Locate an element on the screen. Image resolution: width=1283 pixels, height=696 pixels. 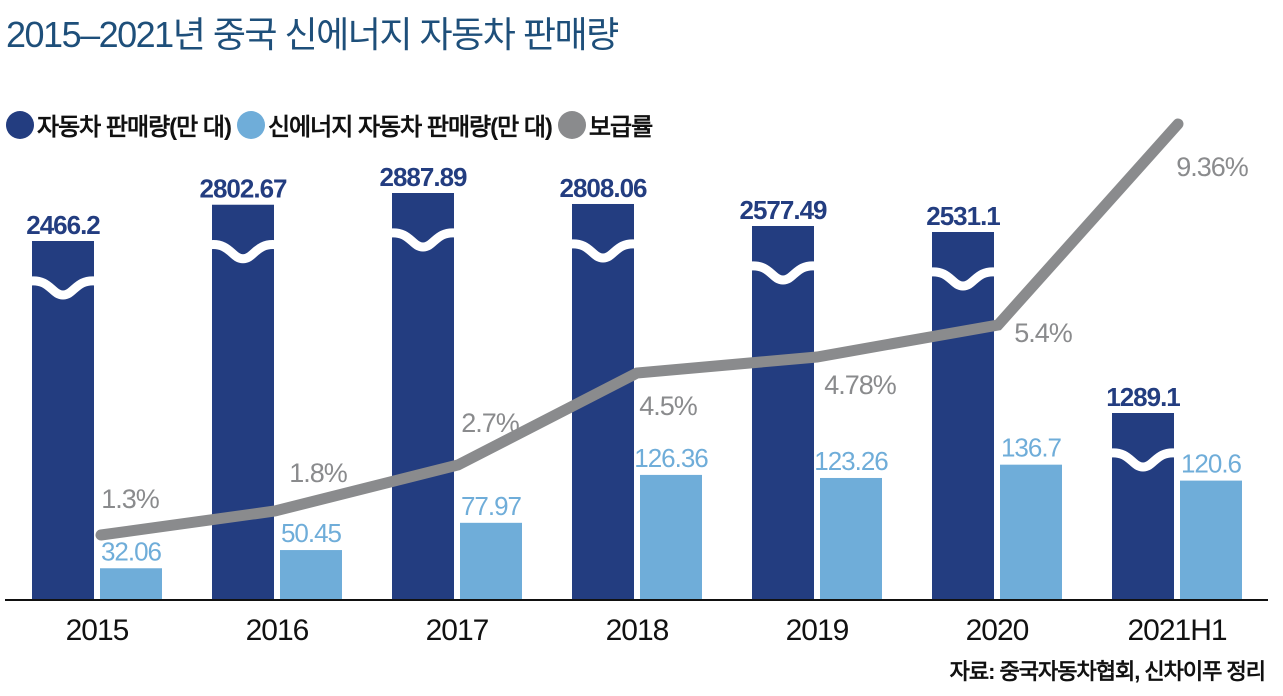
legend-swatch-car-sales is located at coordinates (20, 124).